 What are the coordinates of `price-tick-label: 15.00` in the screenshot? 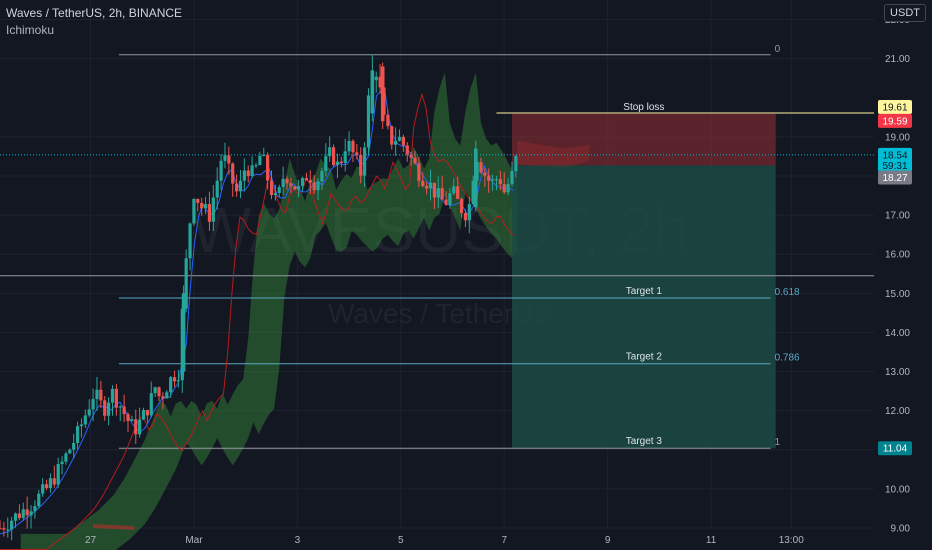 It's located at (897, 294).